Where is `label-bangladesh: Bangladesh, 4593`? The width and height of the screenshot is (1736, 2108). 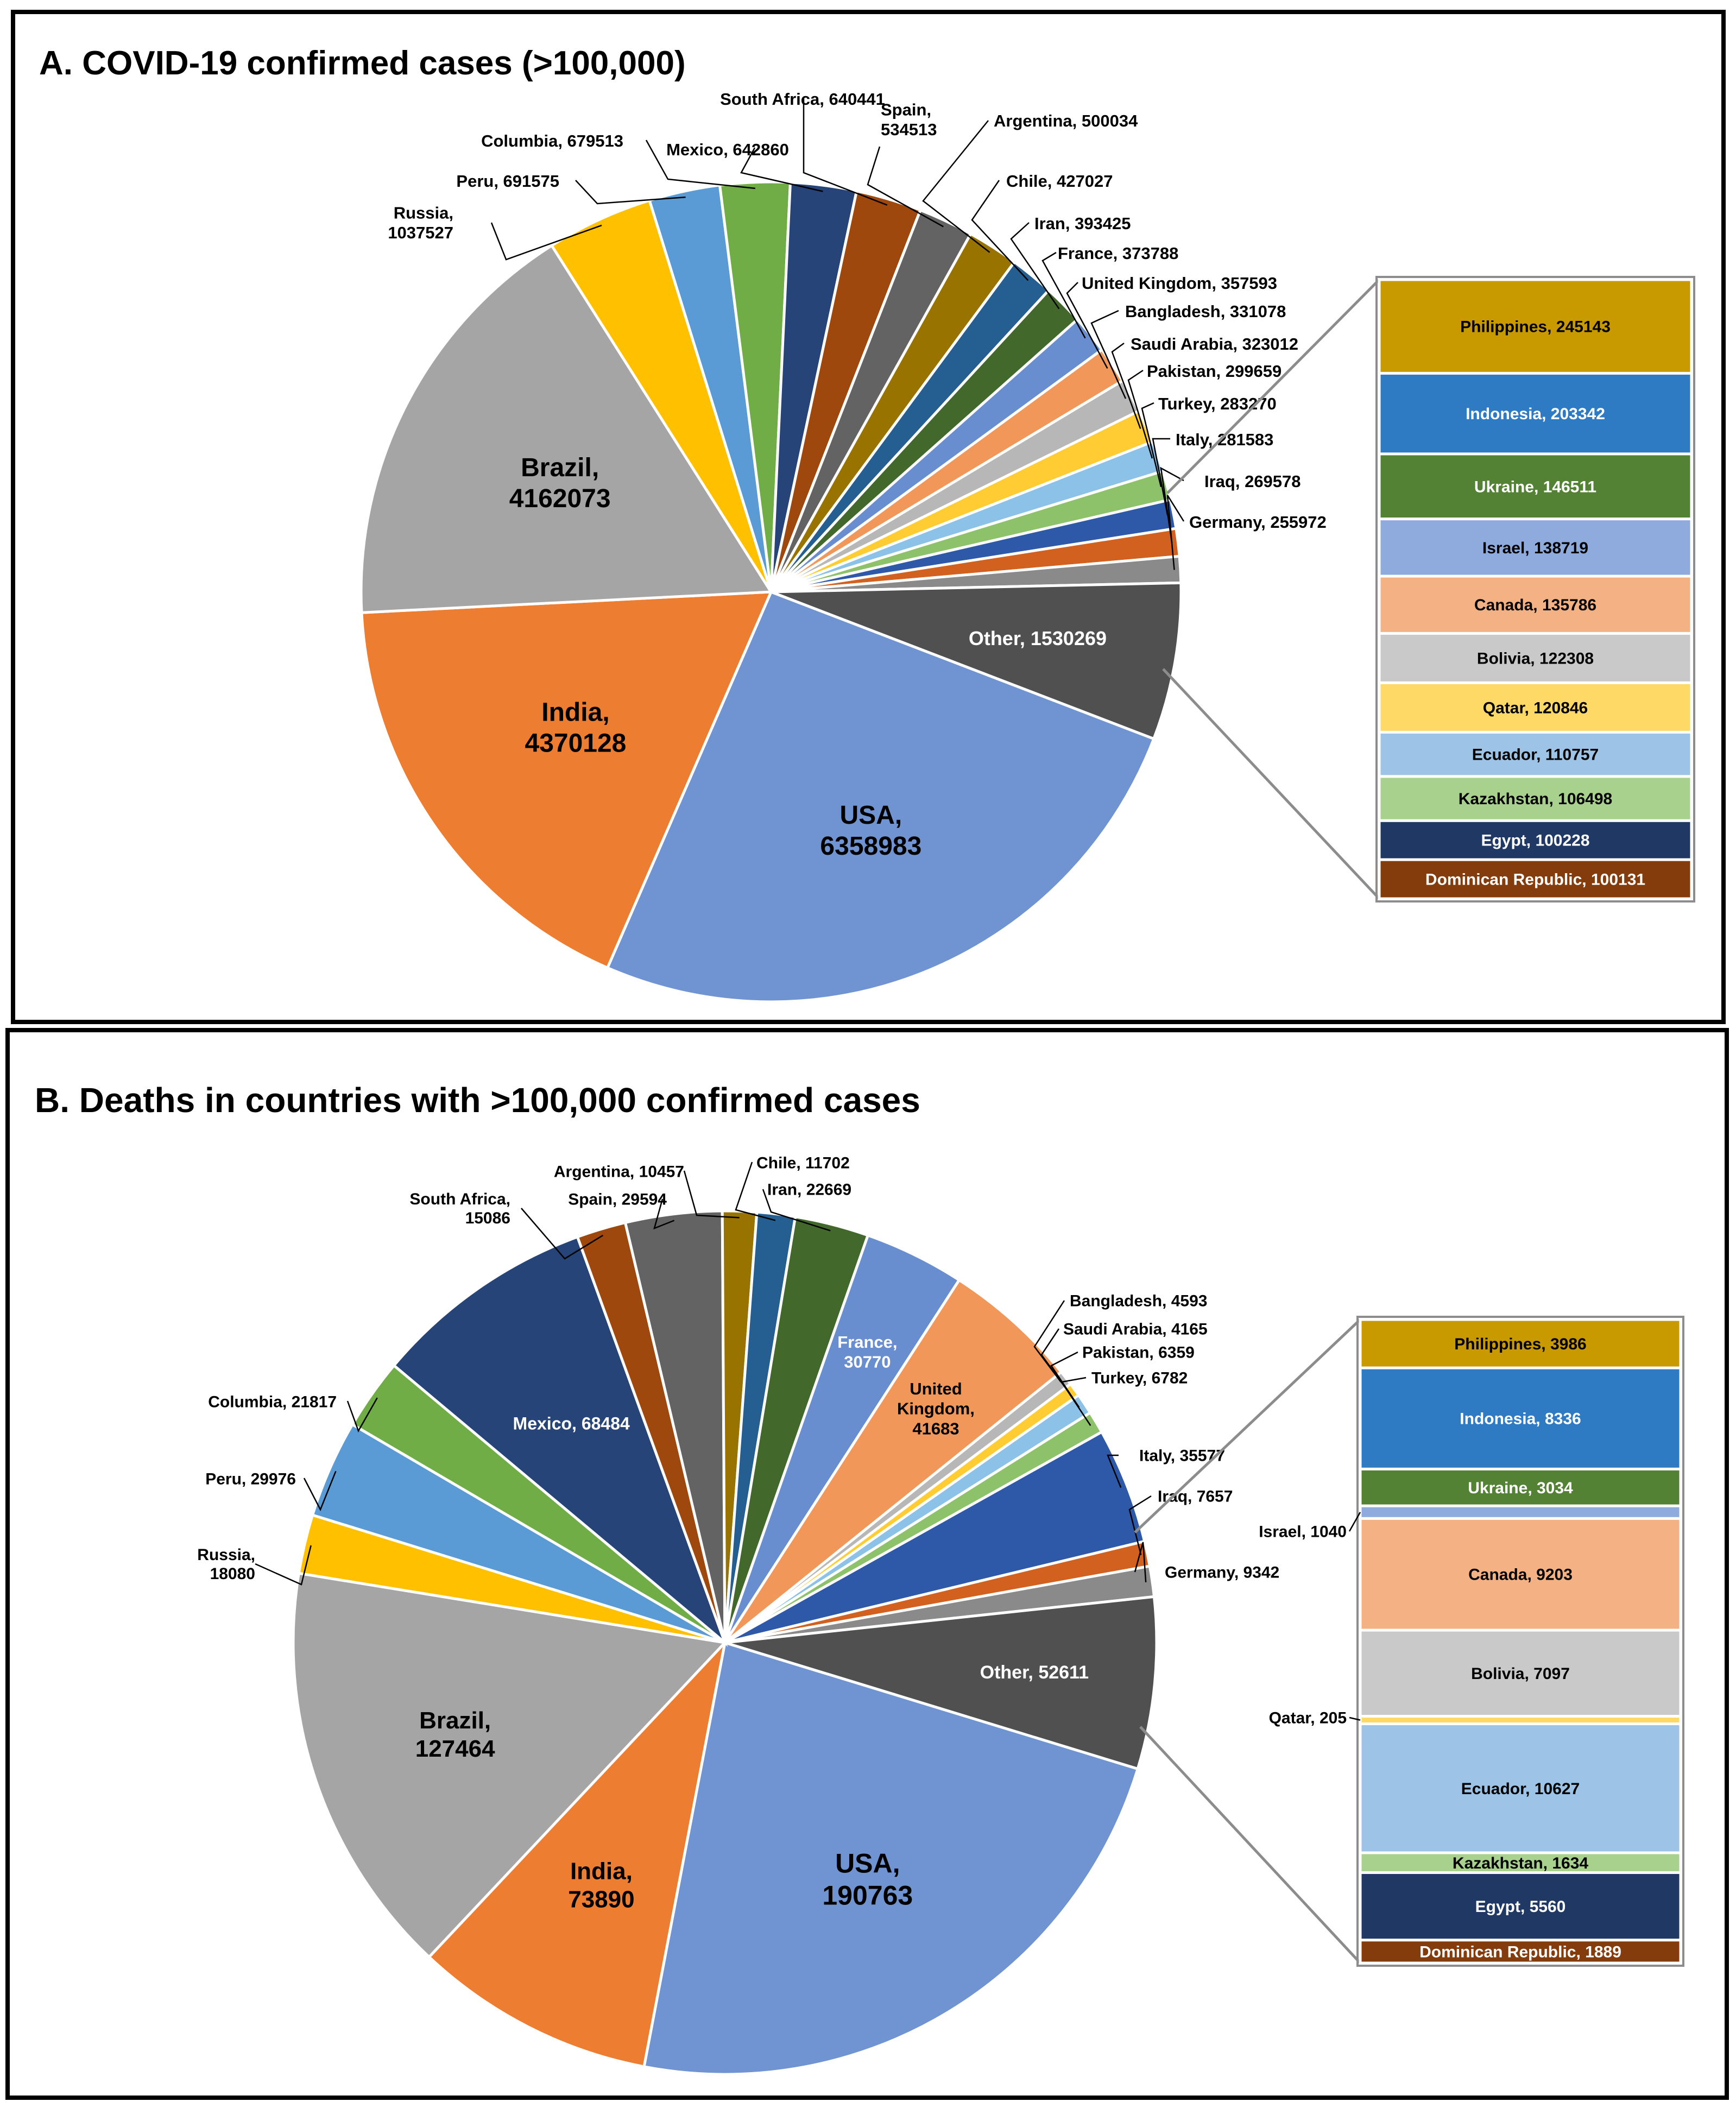 label-bangladesh: Bangladesh, 4593 is located at coordinates (1138, 1301).